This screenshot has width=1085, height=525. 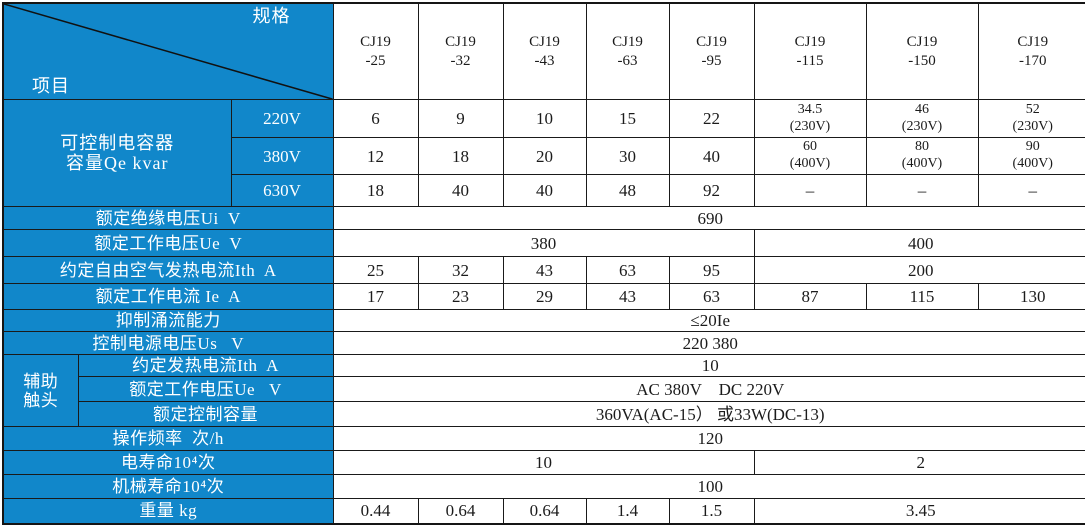 I want to click on electrical-life-right: 2, so click(x=919, y=463).